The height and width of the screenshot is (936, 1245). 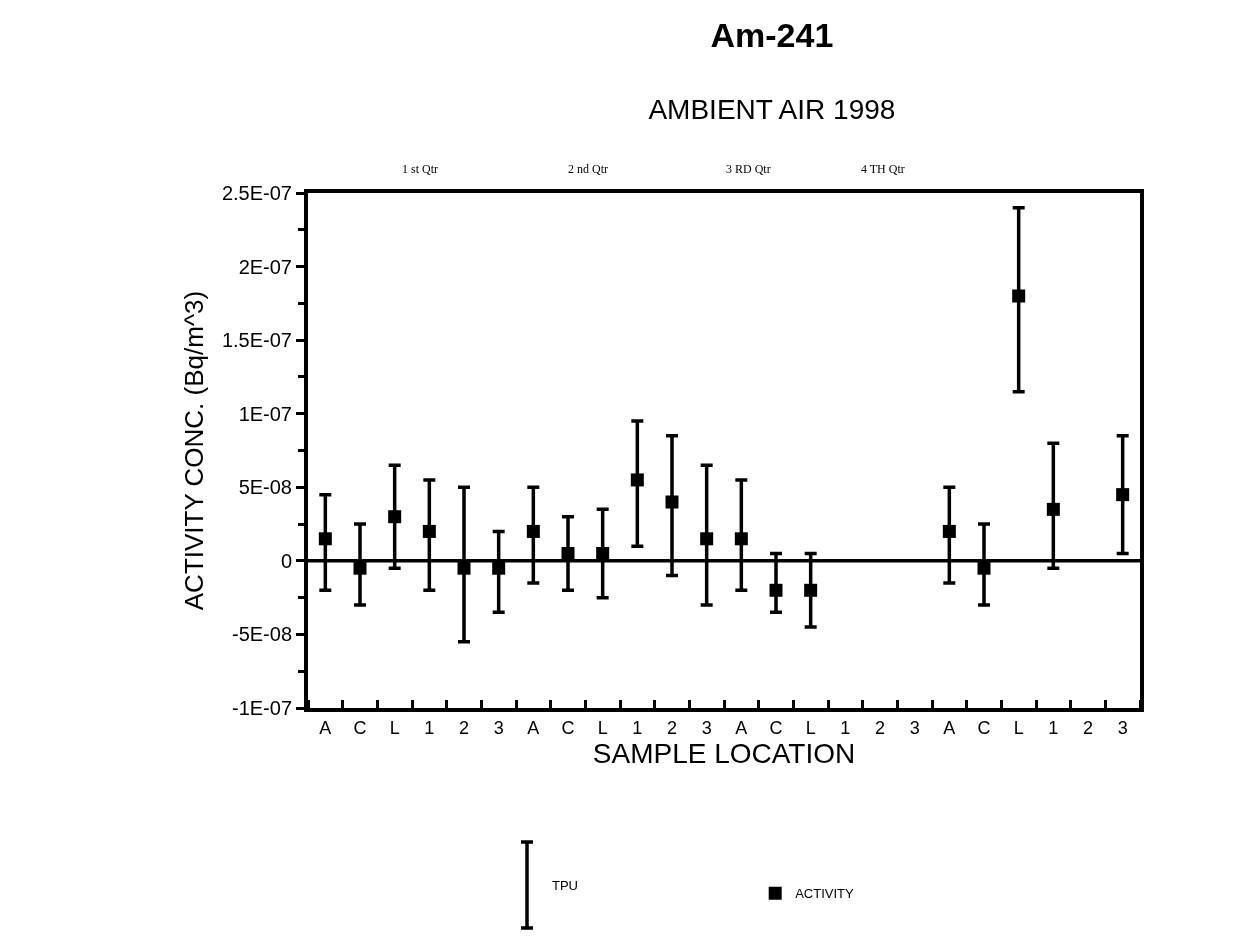 What do you see at coordinates (825, 894) in the screenshot?
I see `legend-label: ACTIVITY` at bounding box center [825, 894].